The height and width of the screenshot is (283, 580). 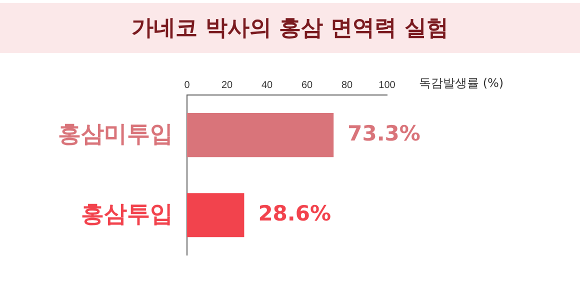 I want to click on x-tick-label: 20, so click(x=227, y=85).